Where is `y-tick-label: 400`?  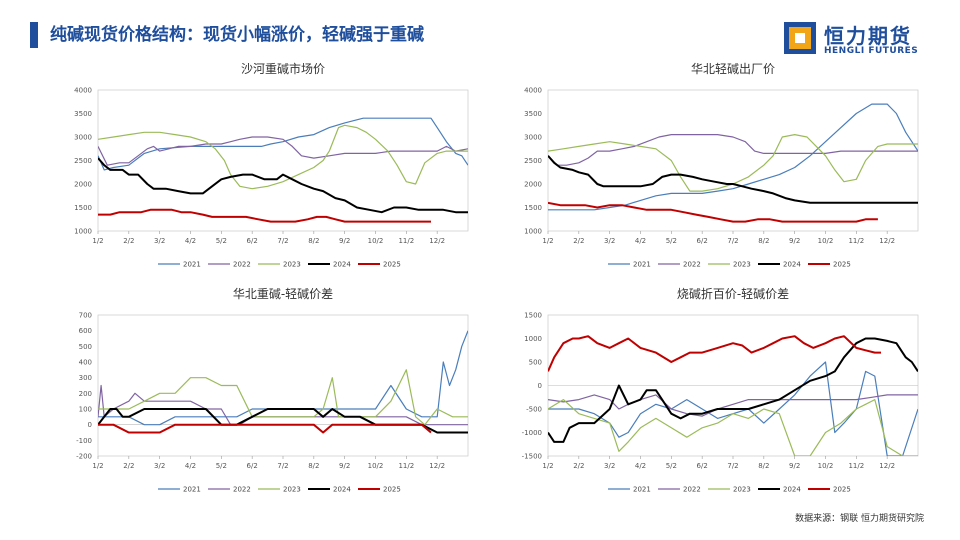
y-tick-label: 400 is located at coordinates (85, 363).